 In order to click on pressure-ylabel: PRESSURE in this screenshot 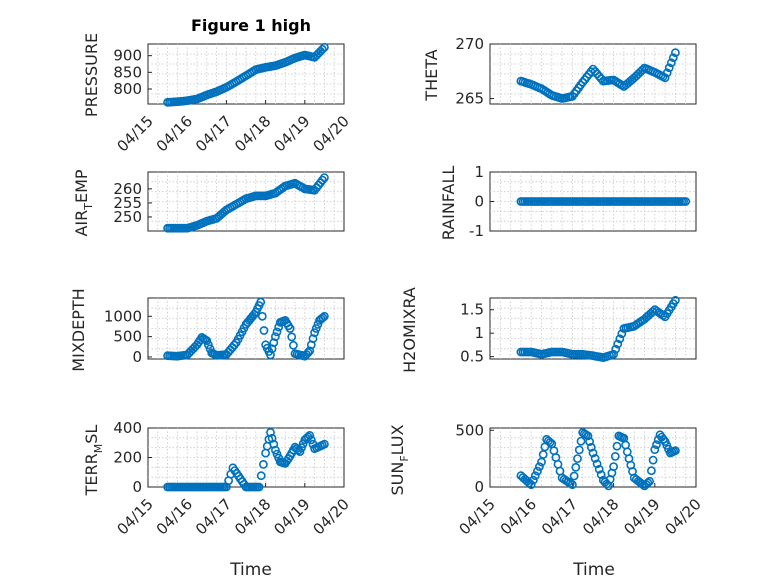, I will do `click(91, 75)`.